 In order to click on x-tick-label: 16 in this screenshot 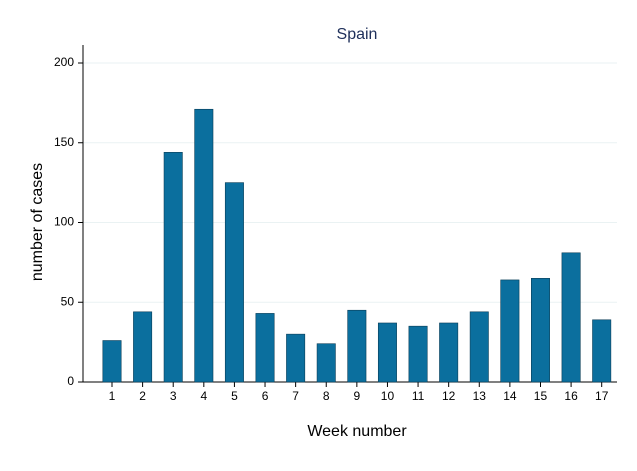, I will do `click(571, 396)`.